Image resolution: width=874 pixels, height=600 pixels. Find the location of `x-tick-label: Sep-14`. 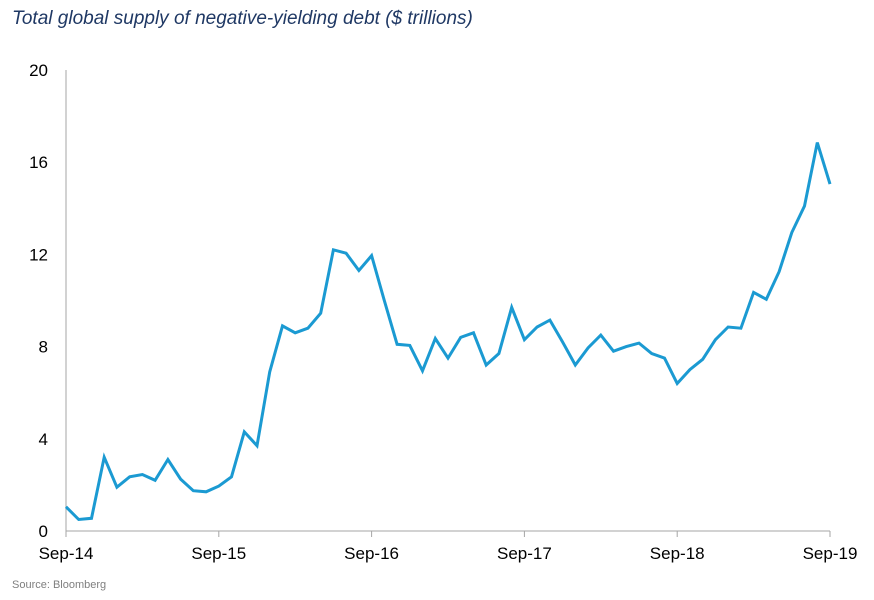

x-tick-label: Sep-14 is located at coordinates (66, 553).